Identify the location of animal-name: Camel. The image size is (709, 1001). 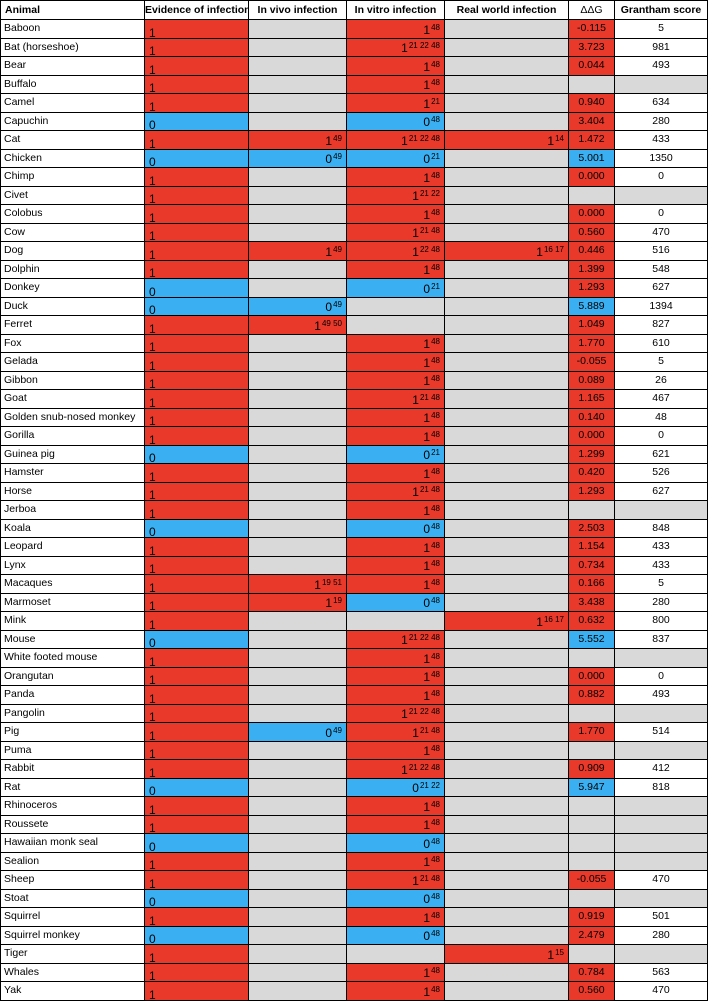
(72, 103).